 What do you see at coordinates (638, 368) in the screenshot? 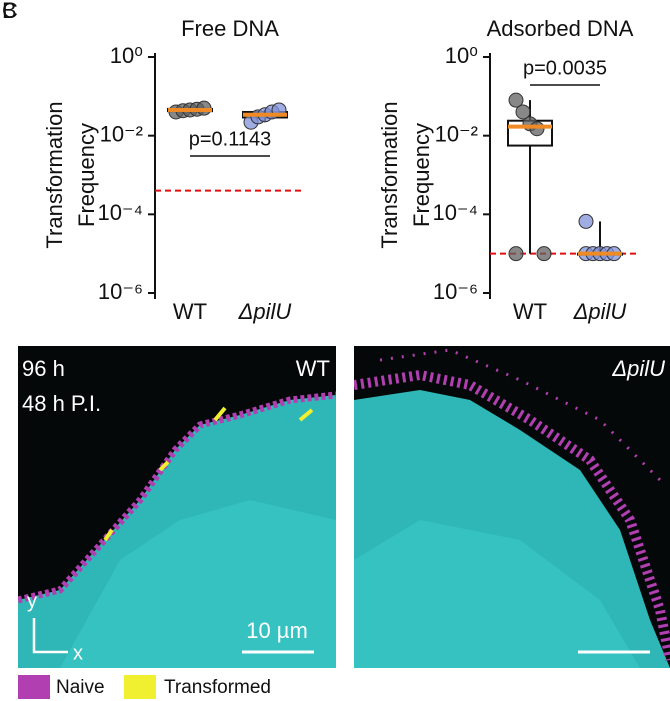
I see `image-label: ΔpilU` at bounding box center [638, 368].